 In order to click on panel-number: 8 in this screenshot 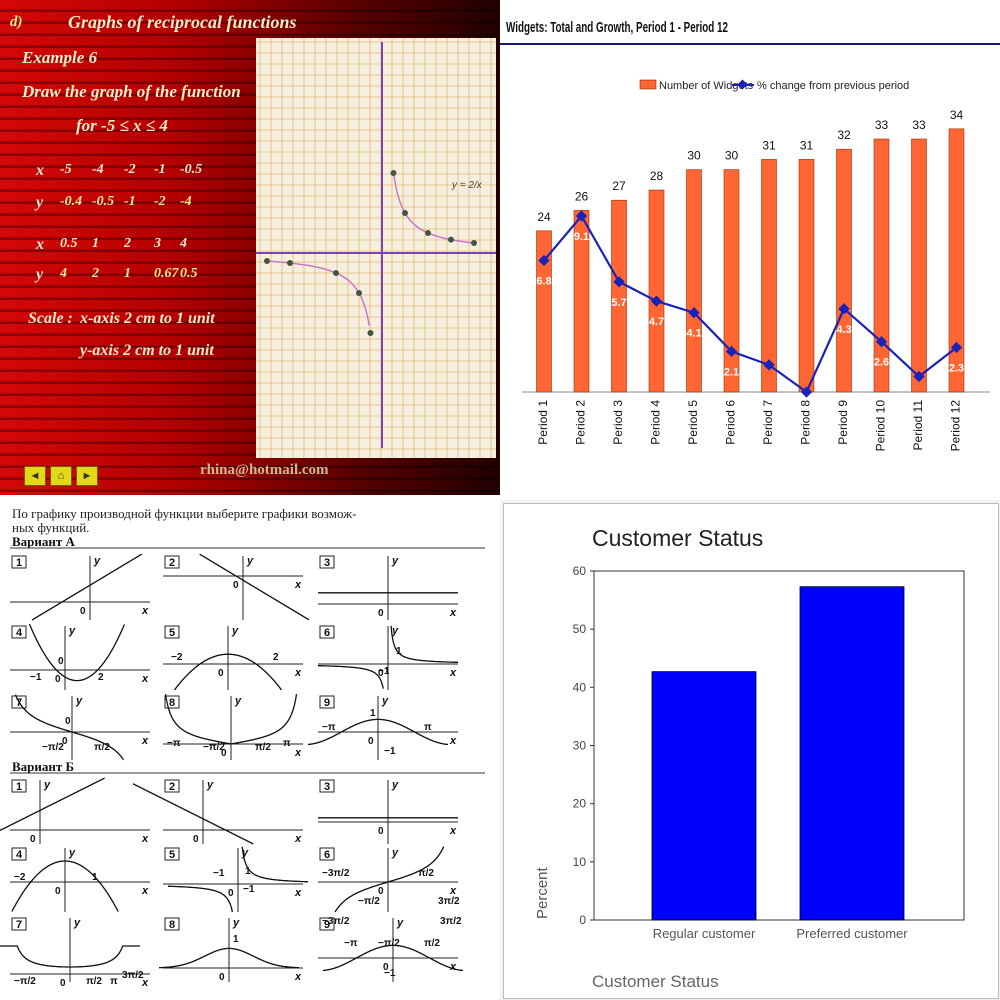, I will do `click(172, 925)`.